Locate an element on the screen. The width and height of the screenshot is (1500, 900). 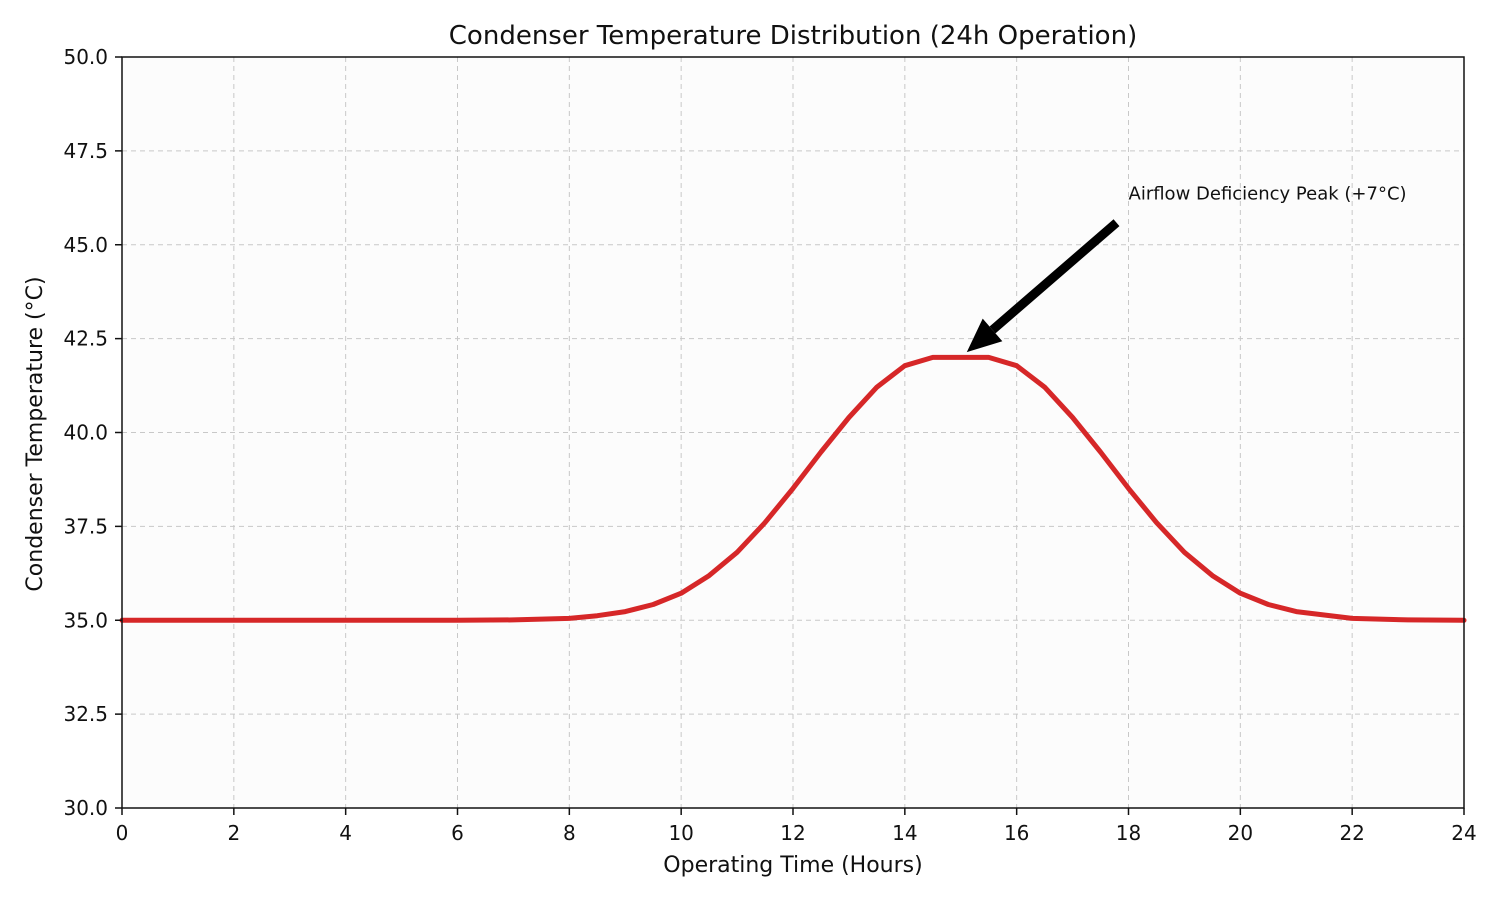
x-tick-label: 6 is located at coordinates (457, 833).